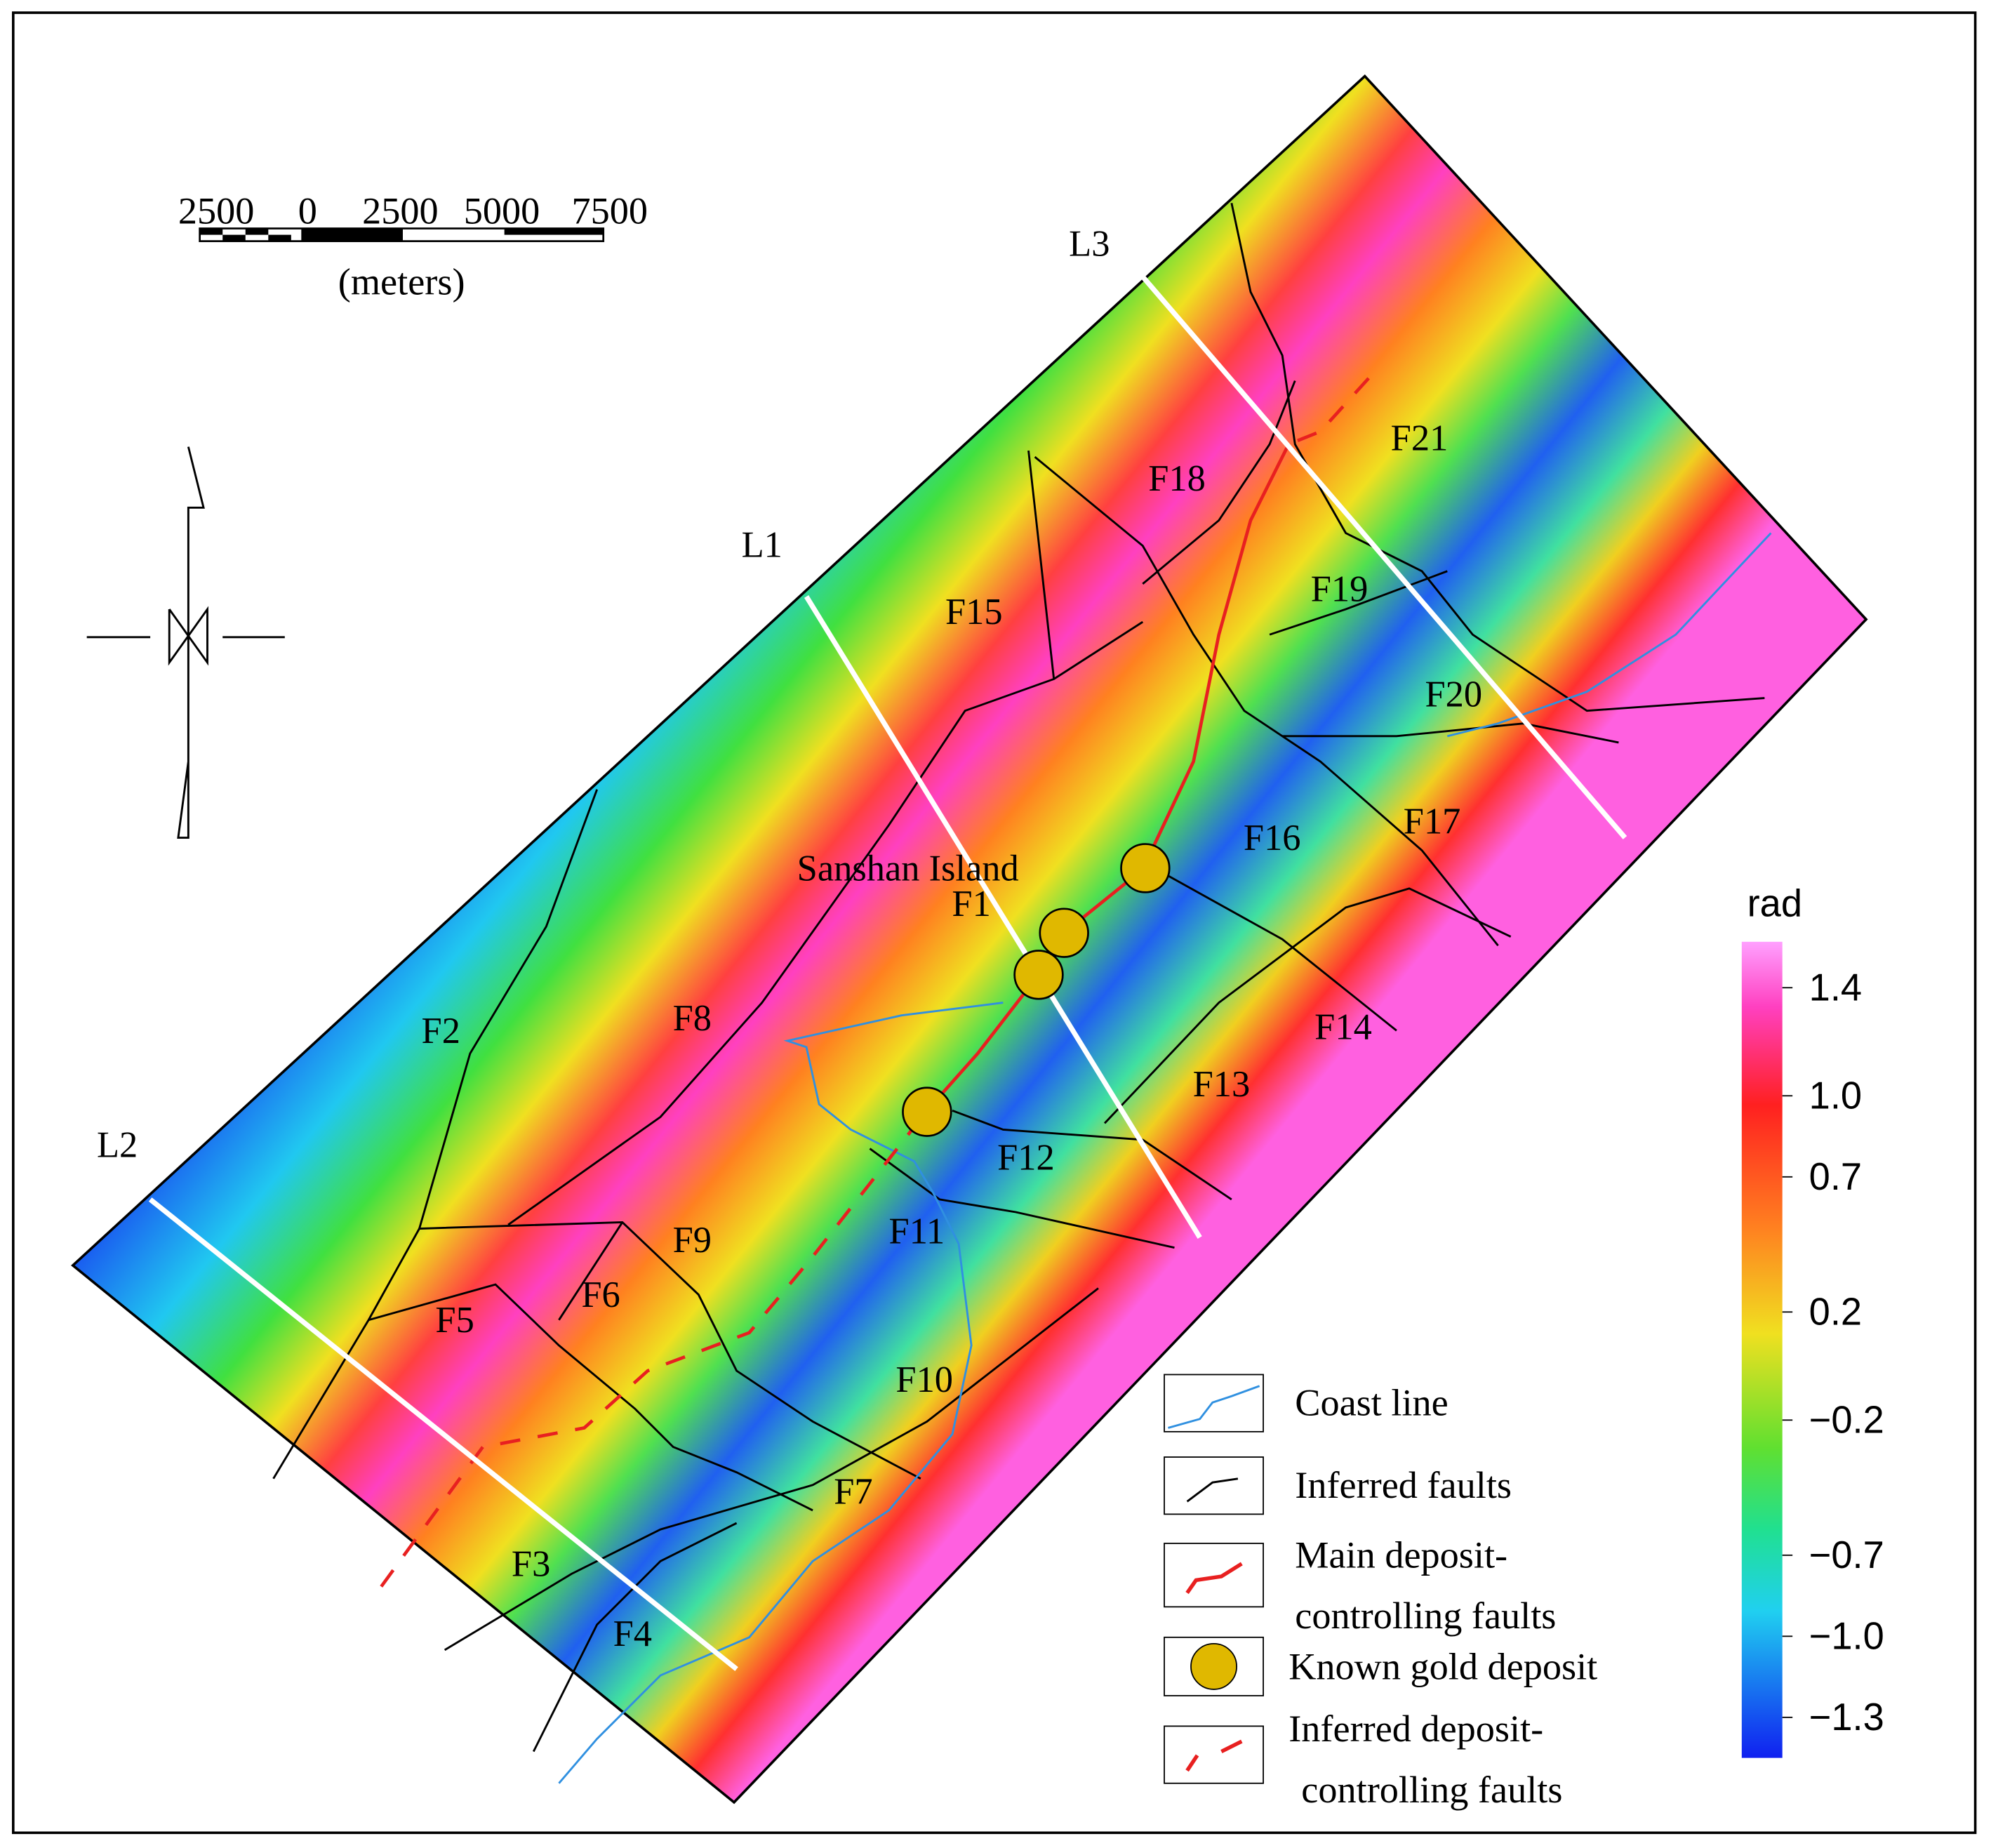 The width and height of the screenshot is (1991, 1848). Describe the element at coordinates (762, 544) in the screenshot. I see `section-label: L1` at that location.